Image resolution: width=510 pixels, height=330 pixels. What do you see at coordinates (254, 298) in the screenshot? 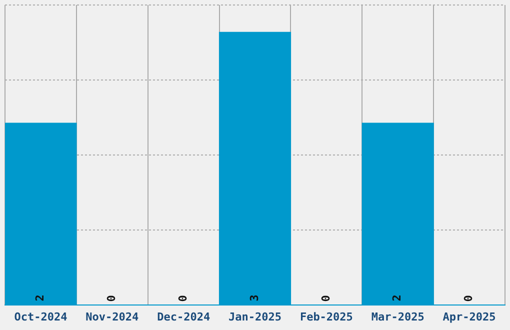
I see `data-label: 3` at bounding box center [254, 298].